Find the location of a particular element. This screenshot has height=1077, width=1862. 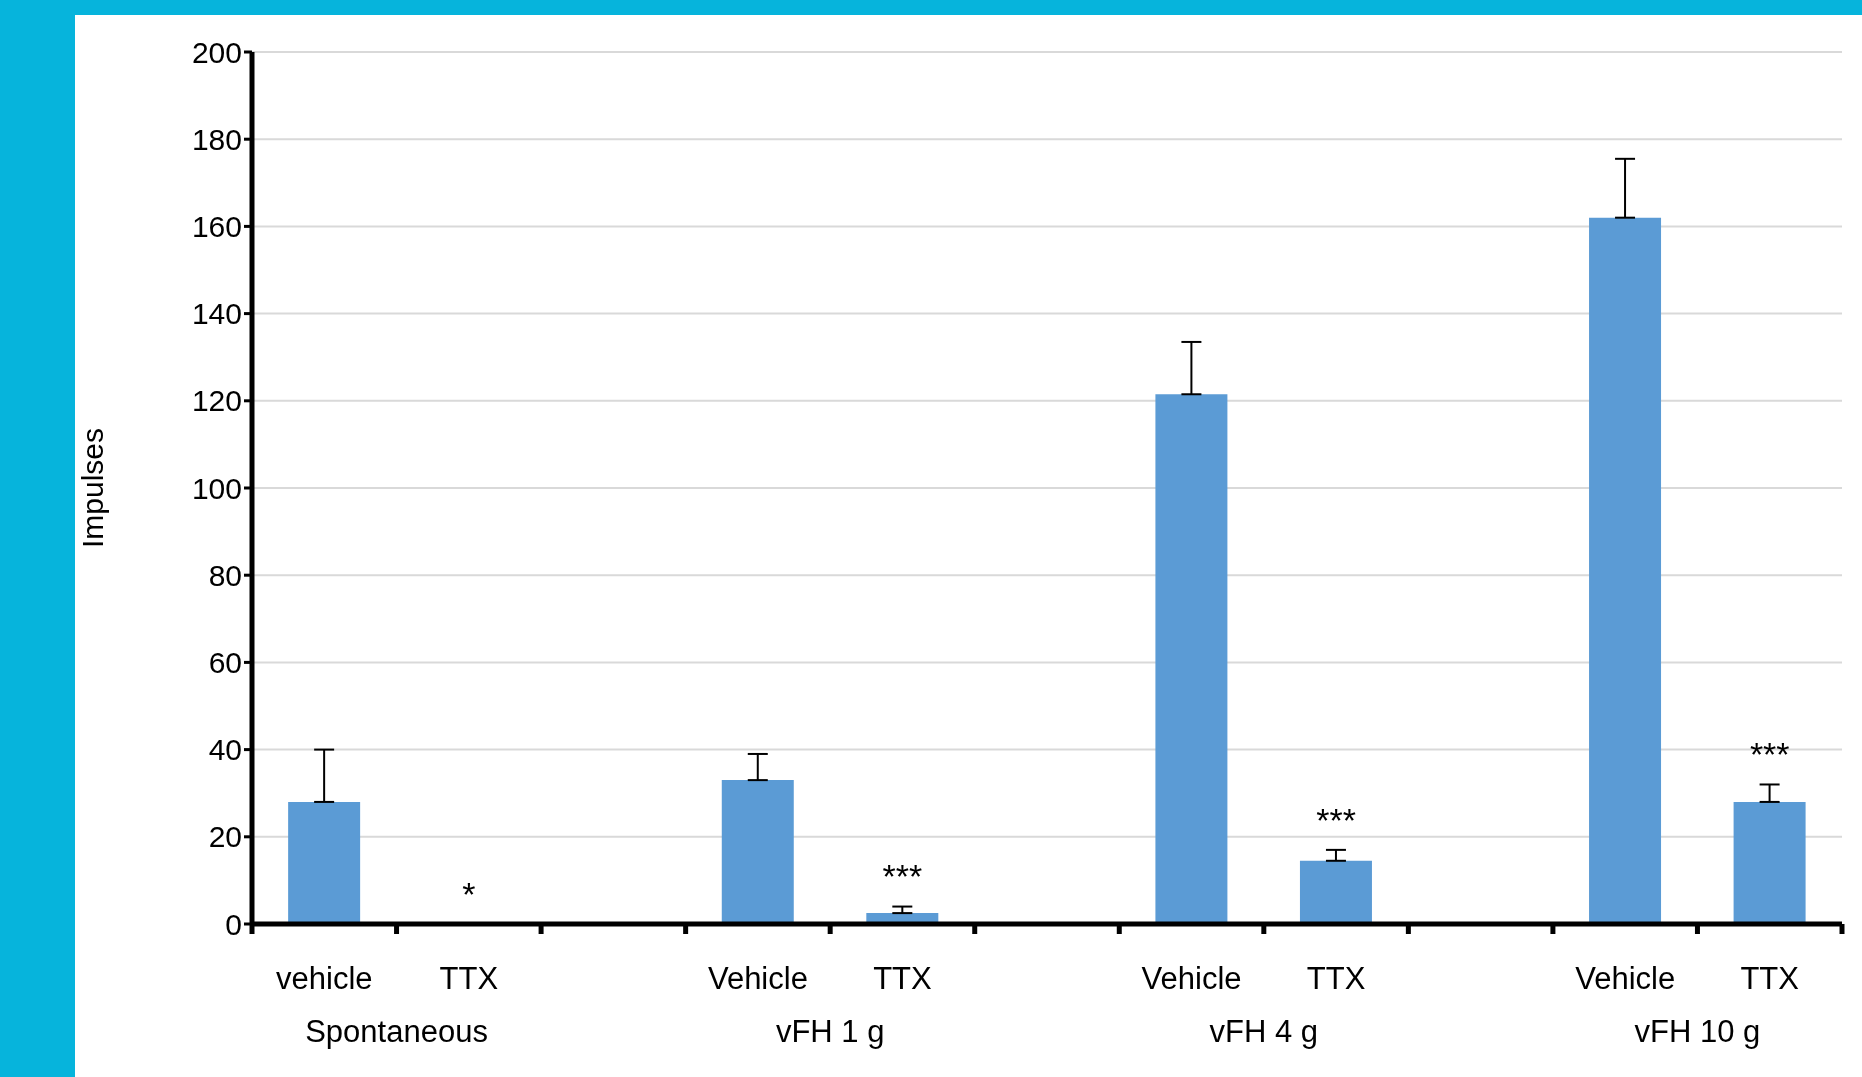

text: vFH 10 g is located at coordinates (1697, 1031).